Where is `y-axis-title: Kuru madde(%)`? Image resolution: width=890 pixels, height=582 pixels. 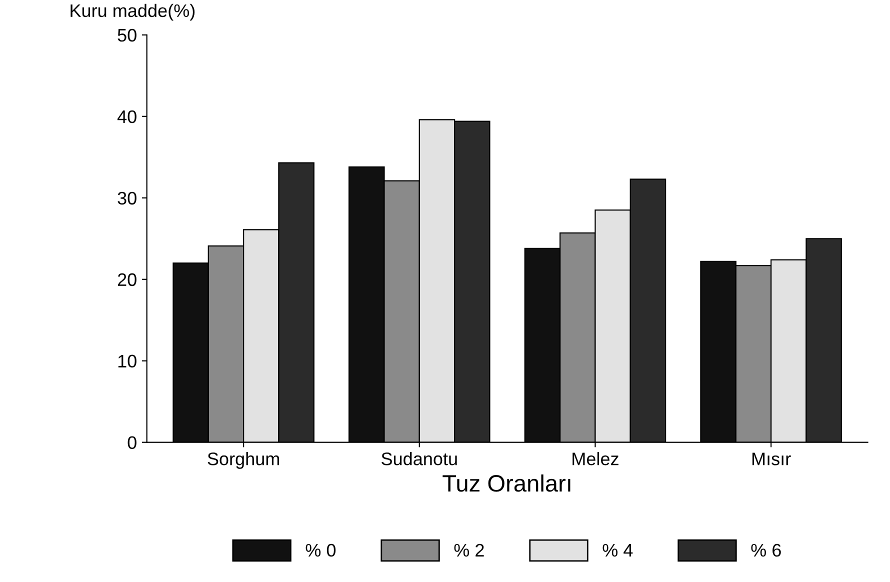 y-axis-title: Kuru madde(%) is located at coordinates (132, 12).